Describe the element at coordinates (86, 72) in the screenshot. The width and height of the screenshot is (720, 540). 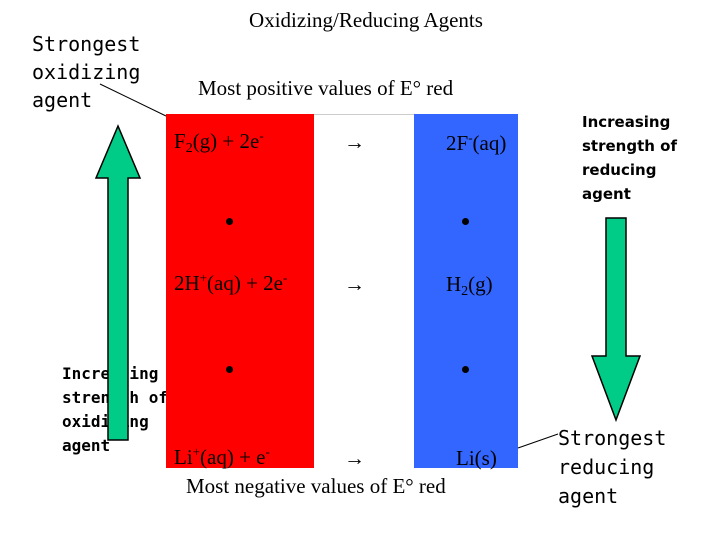
I see `strongest-oxidizing-label: Strongest oxidizing agent` at that location.